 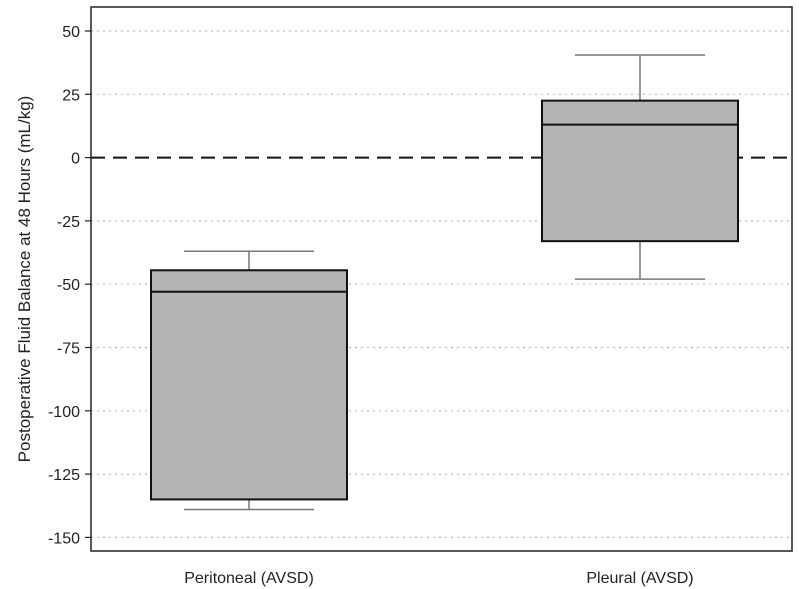 What do you see at coordinates (64, 538) in the screenshot?
I see `y-tick-label: -150` at bounding box center [64, 538].